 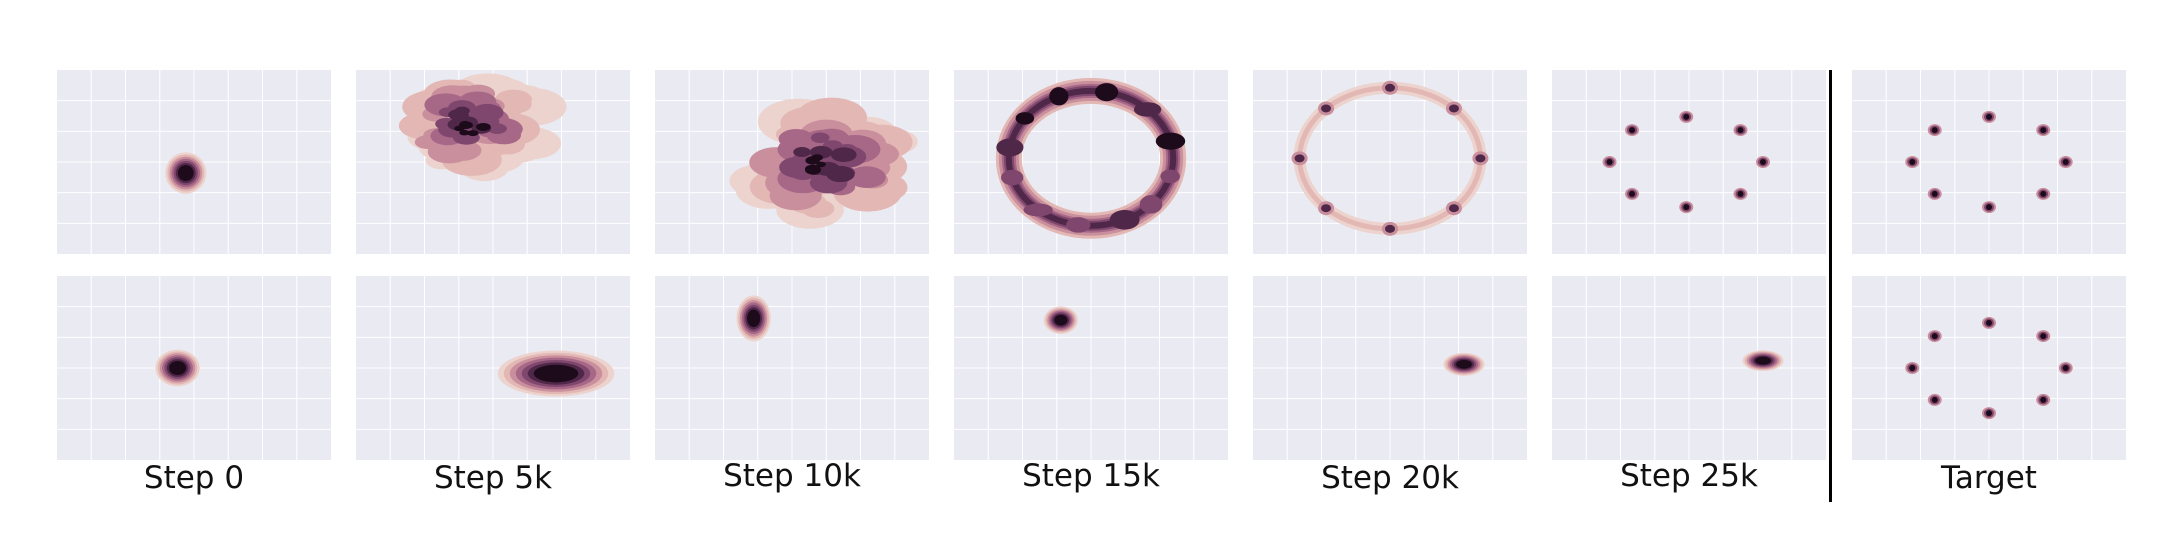 I want to click on panel-step-0-top, so click(x=194, y=162).